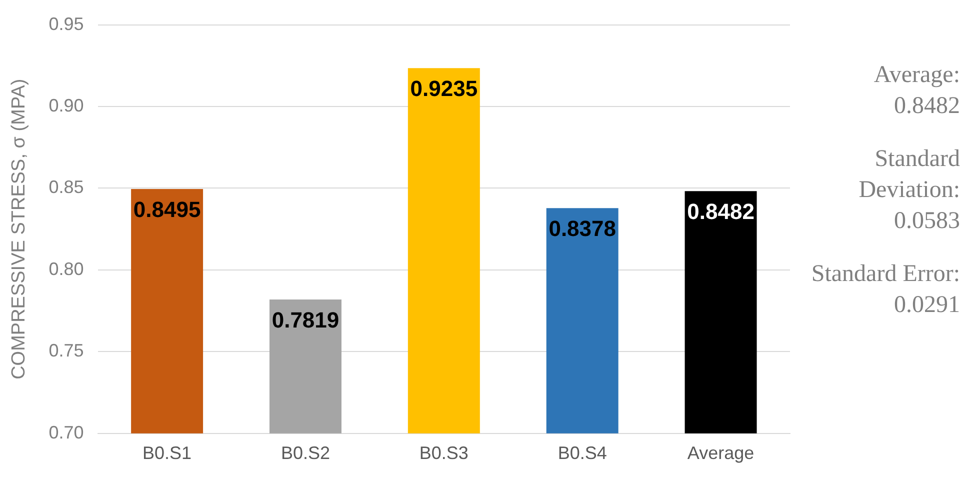 The image size is (968, 479). I want to click on y-tick-label: 0.95, so click(66, 24).